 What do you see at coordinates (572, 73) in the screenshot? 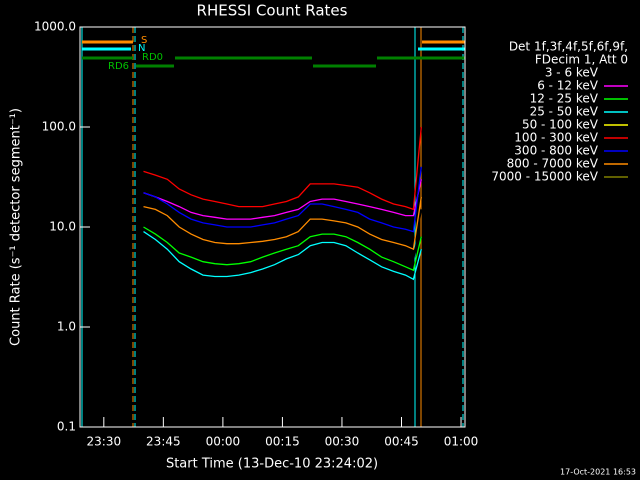
I see `legend-label: 3 - 6 keV` at bounding box center [572, 73].